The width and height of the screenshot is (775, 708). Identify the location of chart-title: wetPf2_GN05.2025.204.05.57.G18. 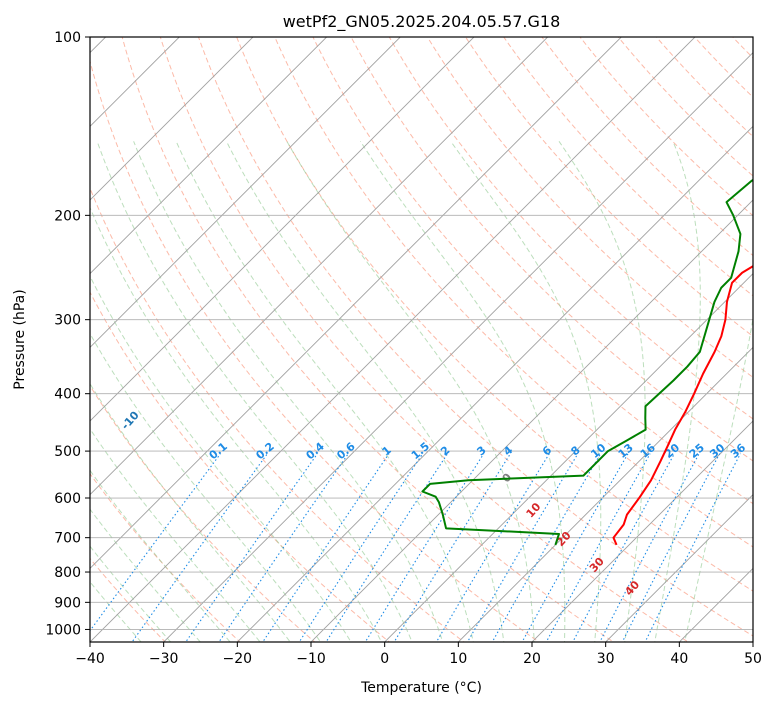
(422, 22).